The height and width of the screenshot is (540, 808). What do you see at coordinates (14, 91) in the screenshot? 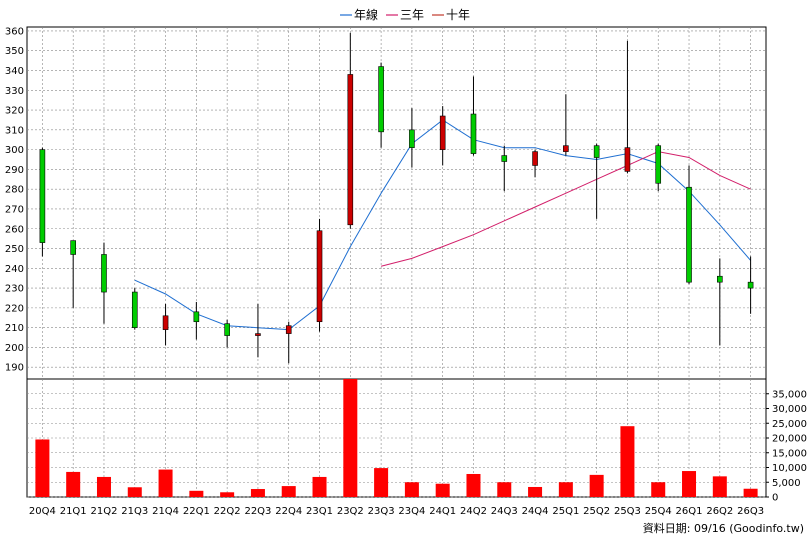
I see `price-tick-label: 330` at bounding box center [14, 91].